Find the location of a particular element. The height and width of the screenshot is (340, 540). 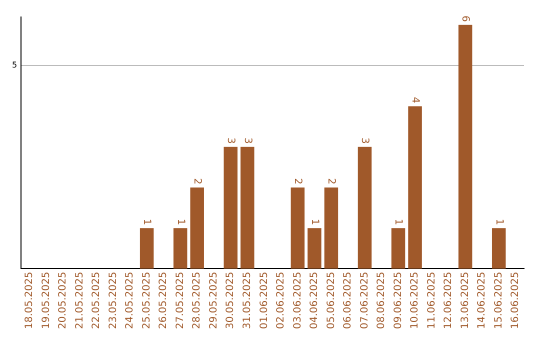

x-tick-label: 02.06.2025 is located at coordinates (281, 301).